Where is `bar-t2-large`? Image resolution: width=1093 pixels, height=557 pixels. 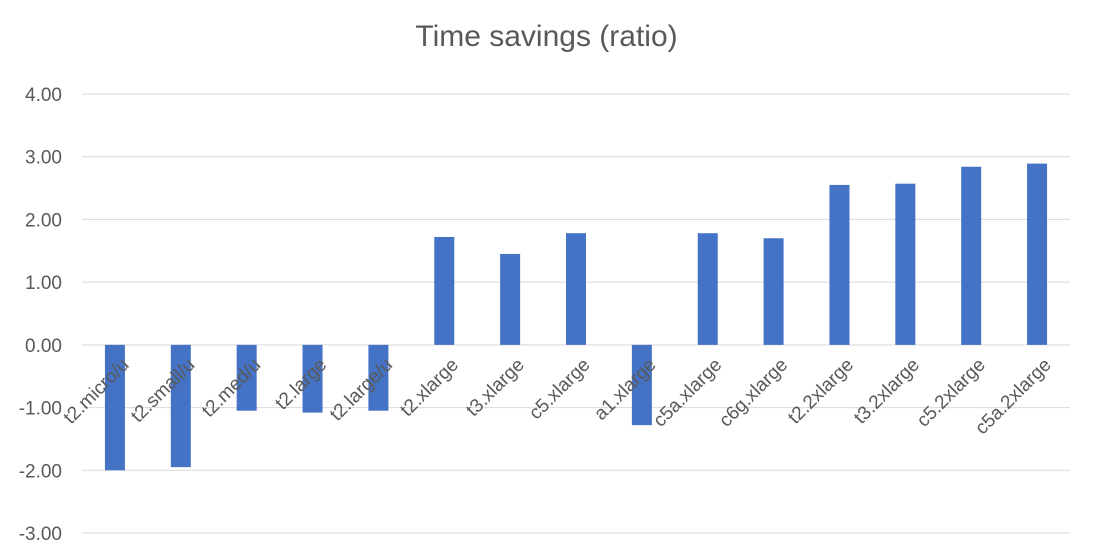 bar-t2-large is located at coordinates (312, 378).